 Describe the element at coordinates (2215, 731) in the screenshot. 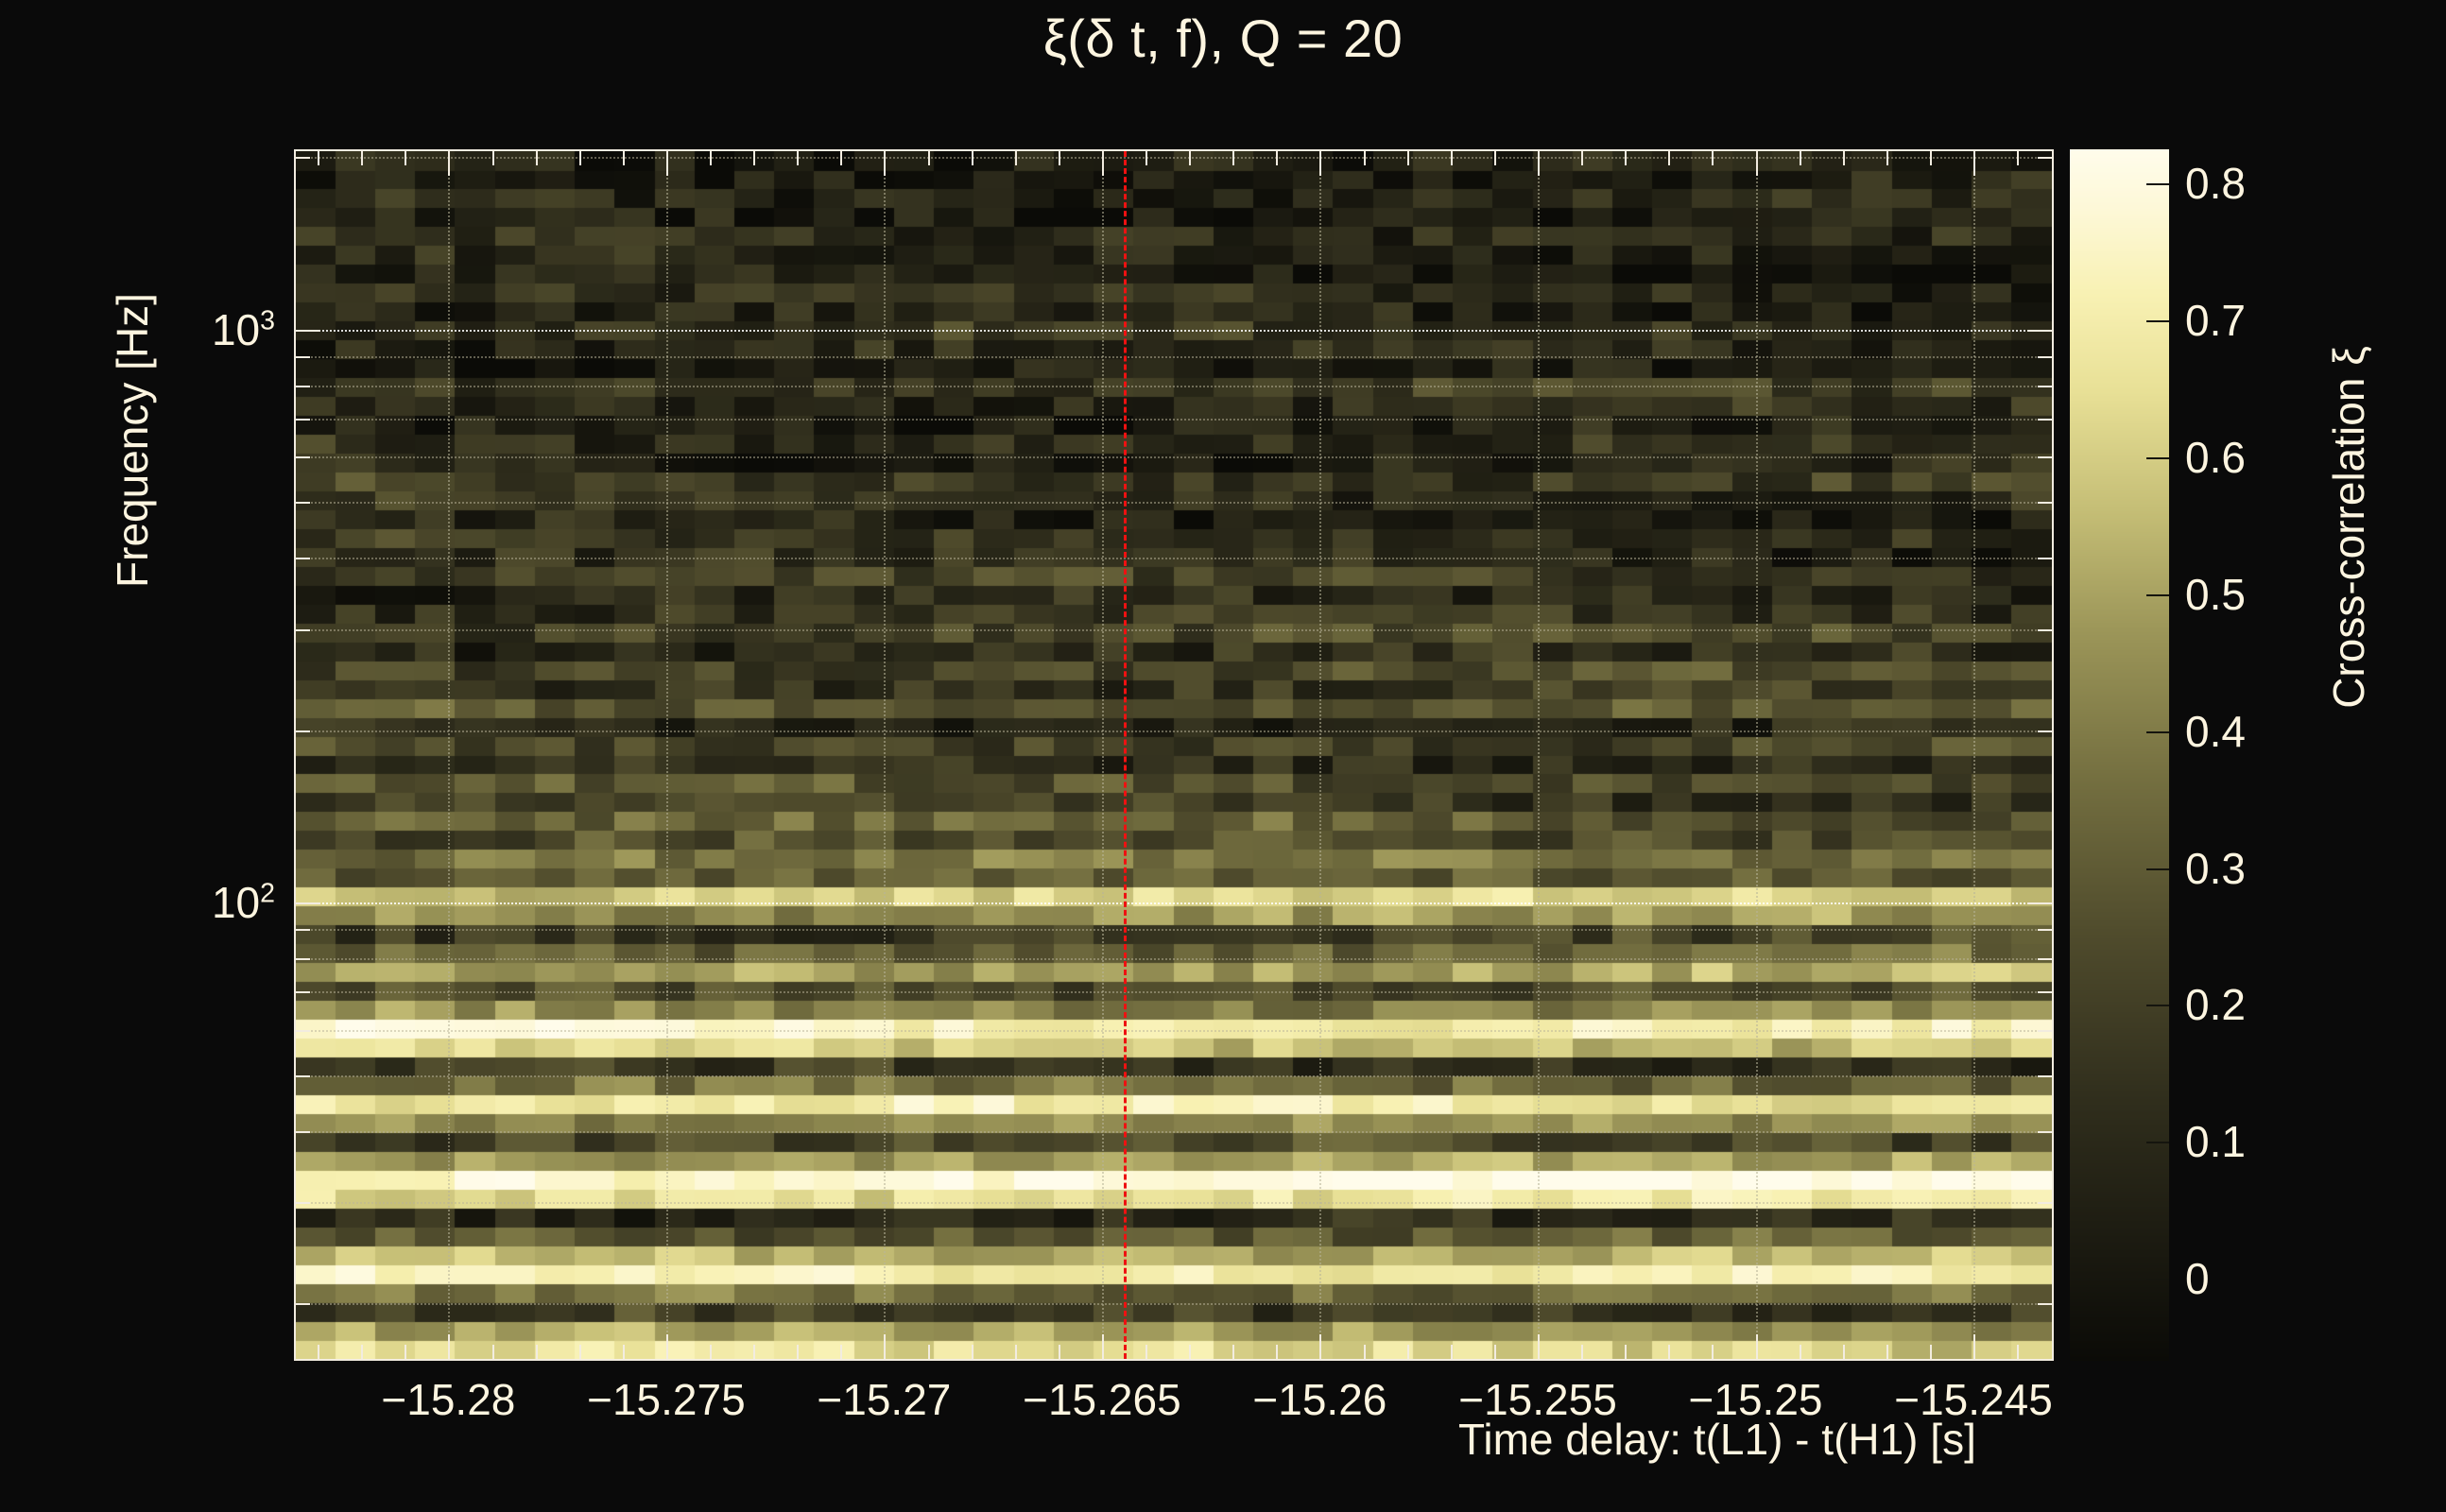

I see `colorbar-tick-label: 0.4` at that location.